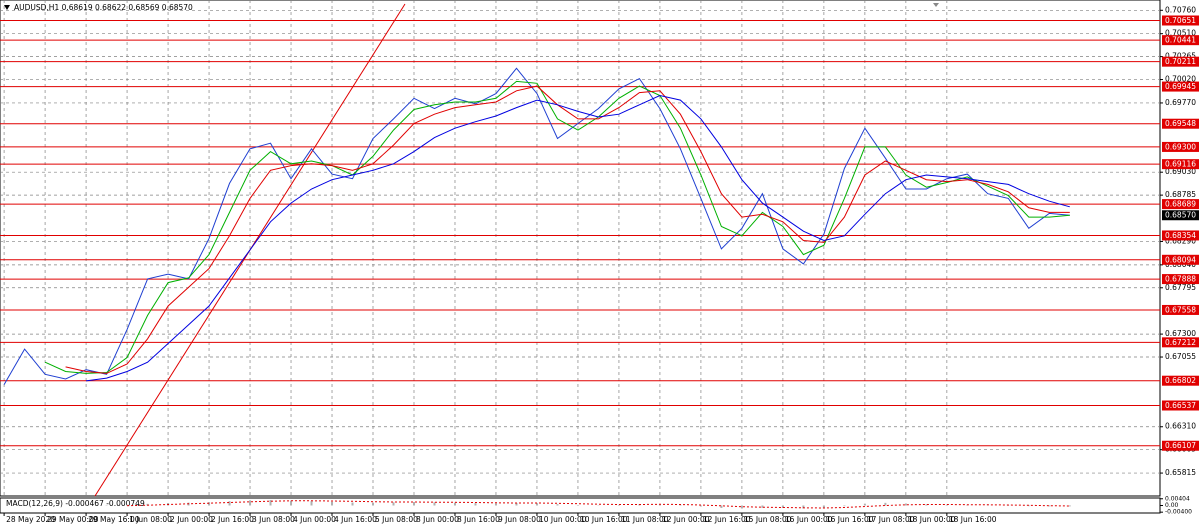 The image size is (1200, 527). What do you see at coordinates (437, 519) in the screenshot?
I see `x-tick-label: 8 Jun 00:00` at bounding box center [437, 519].